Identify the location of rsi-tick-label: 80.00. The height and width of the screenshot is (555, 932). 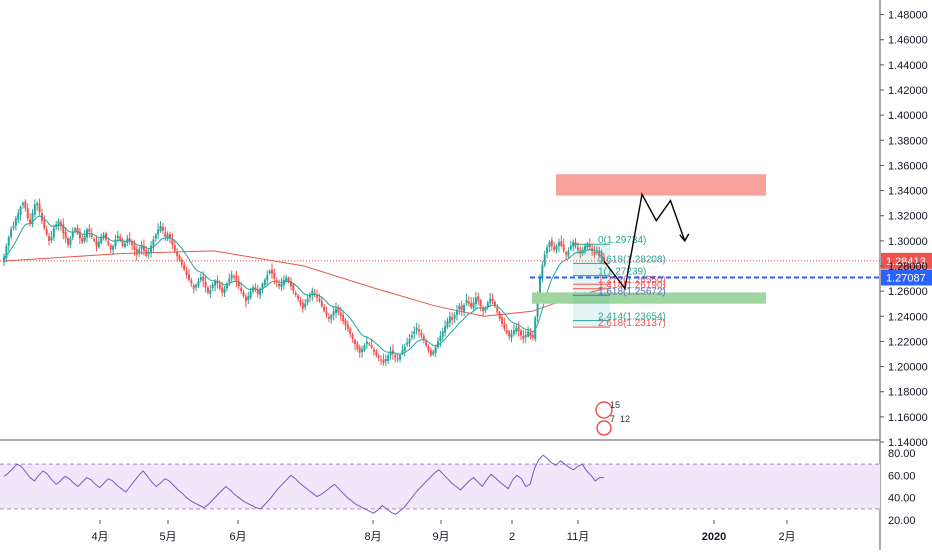
(902, 454).